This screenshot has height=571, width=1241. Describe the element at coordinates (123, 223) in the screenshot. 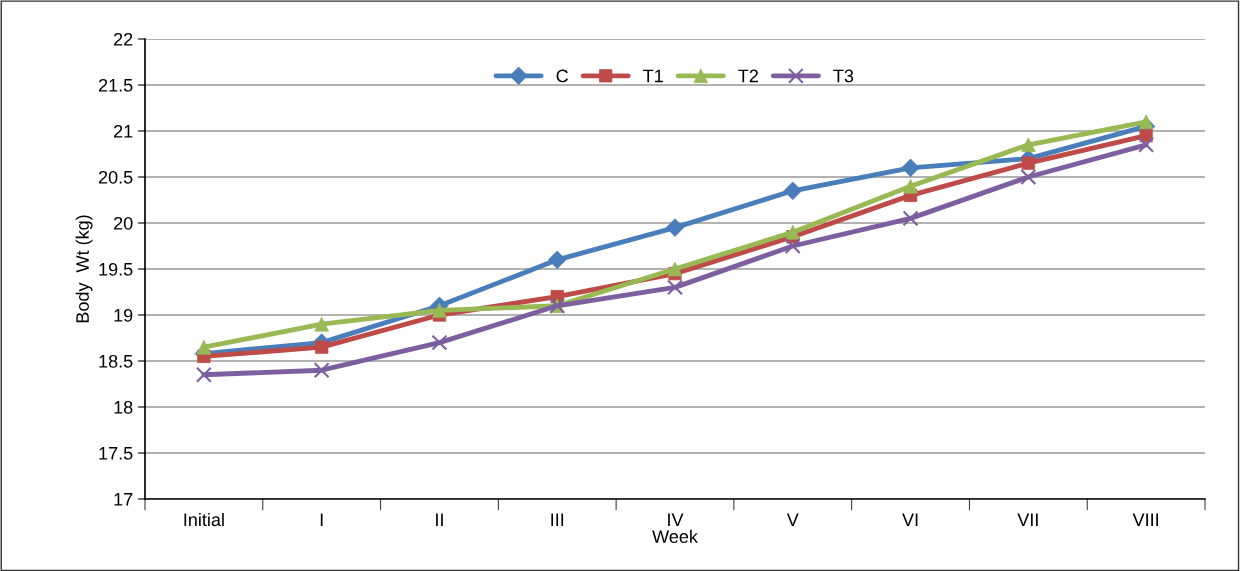

I see `y-tick-label: 20` at that location.